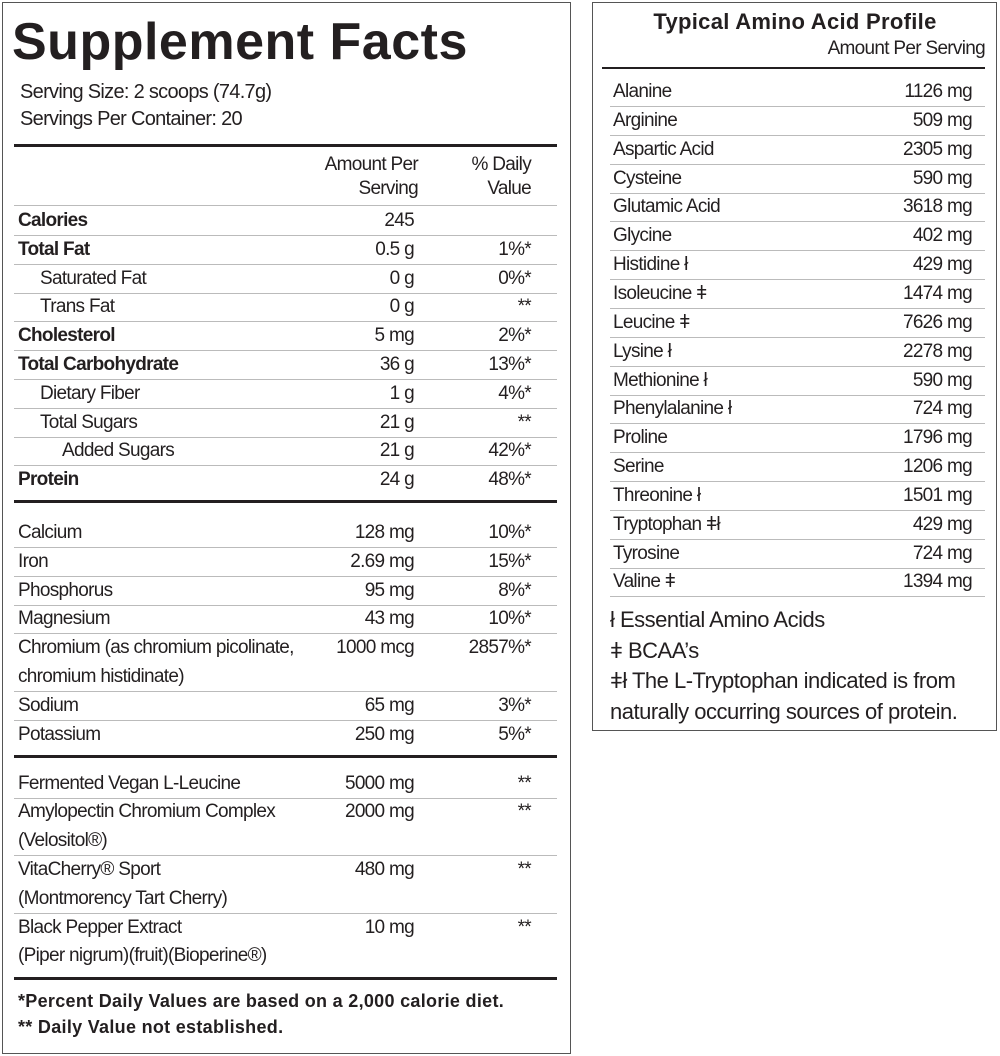 This screenshot has width=1000, height=1056. Describe the element at coordinates (142, 956) in the screenshot. I see `nutrient-name: (Piper nigrum)(fruit)(Bioperine®)` at that location.